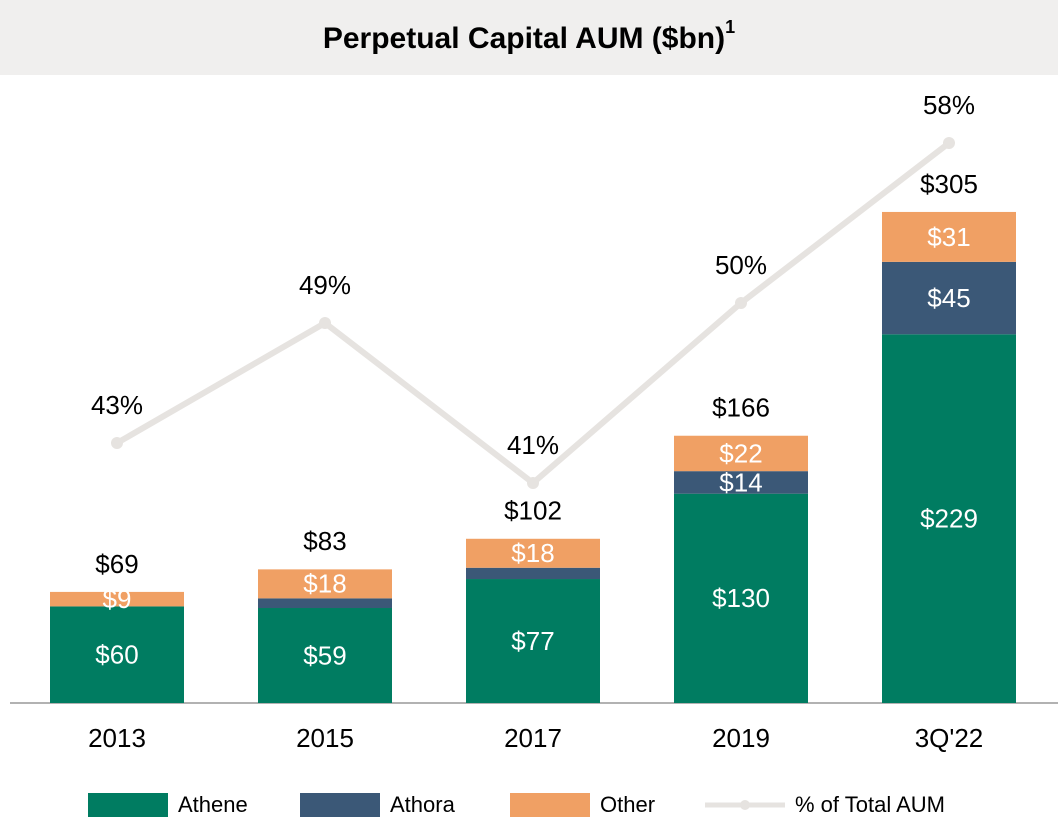 Image resolution: width=1058 pixels, height=820 pixels. I want to click on segment-label: $229, so click(949, 519).